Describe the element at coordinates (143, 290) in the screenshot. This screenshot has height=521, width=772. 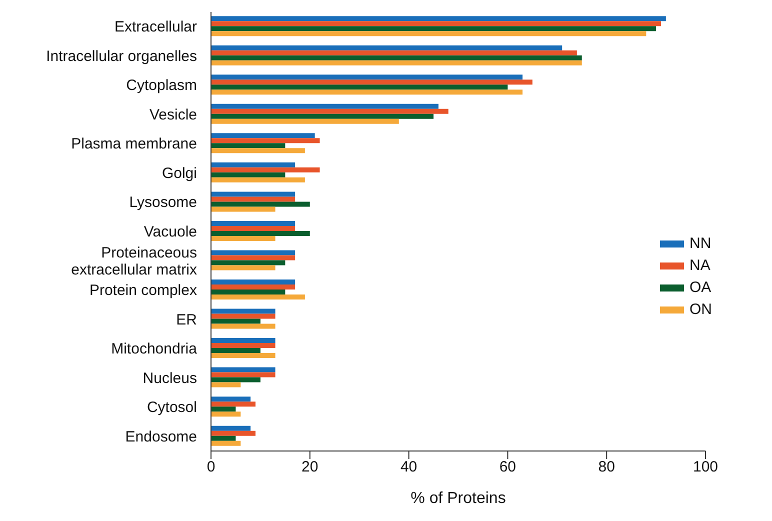
I see `y-tick-label: Protein complex` at that location.